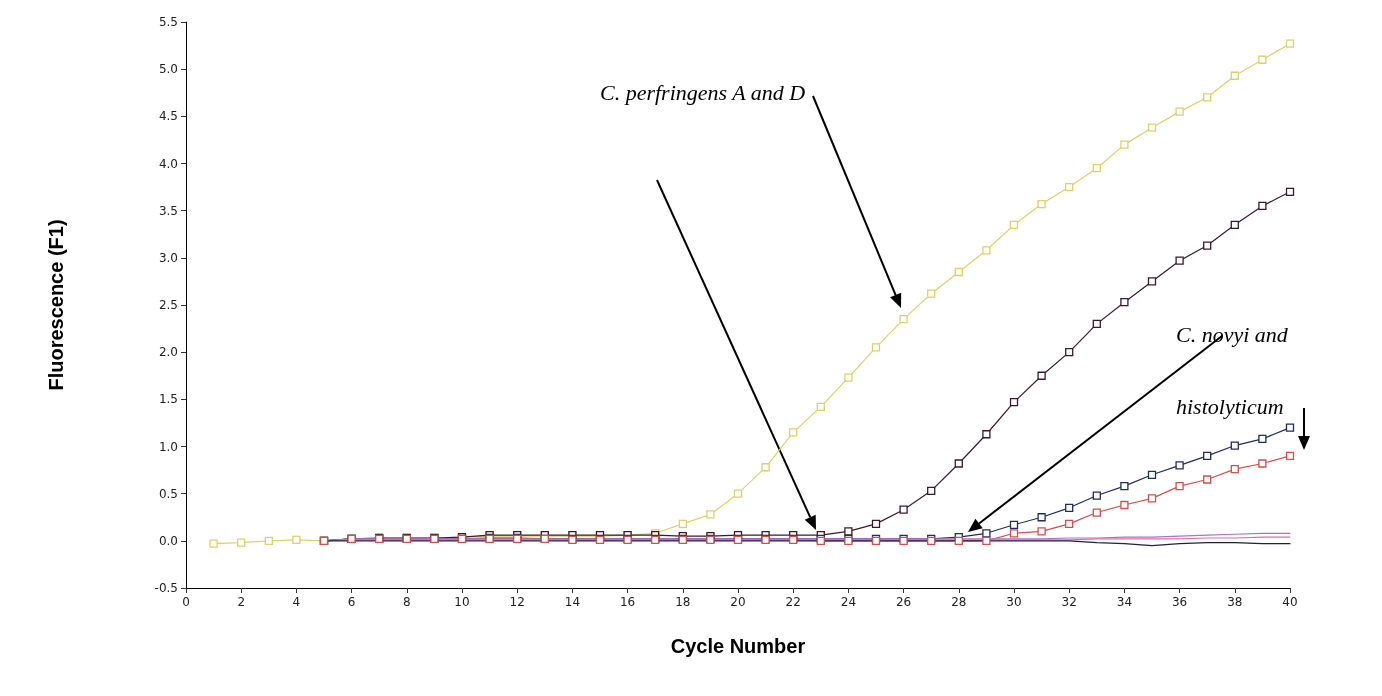 This screenshot has height=696, width=1382. Describe the element at coordinates (738, 646) in the screenshot. I see `x-axis-title: Cycle Number` at that location.